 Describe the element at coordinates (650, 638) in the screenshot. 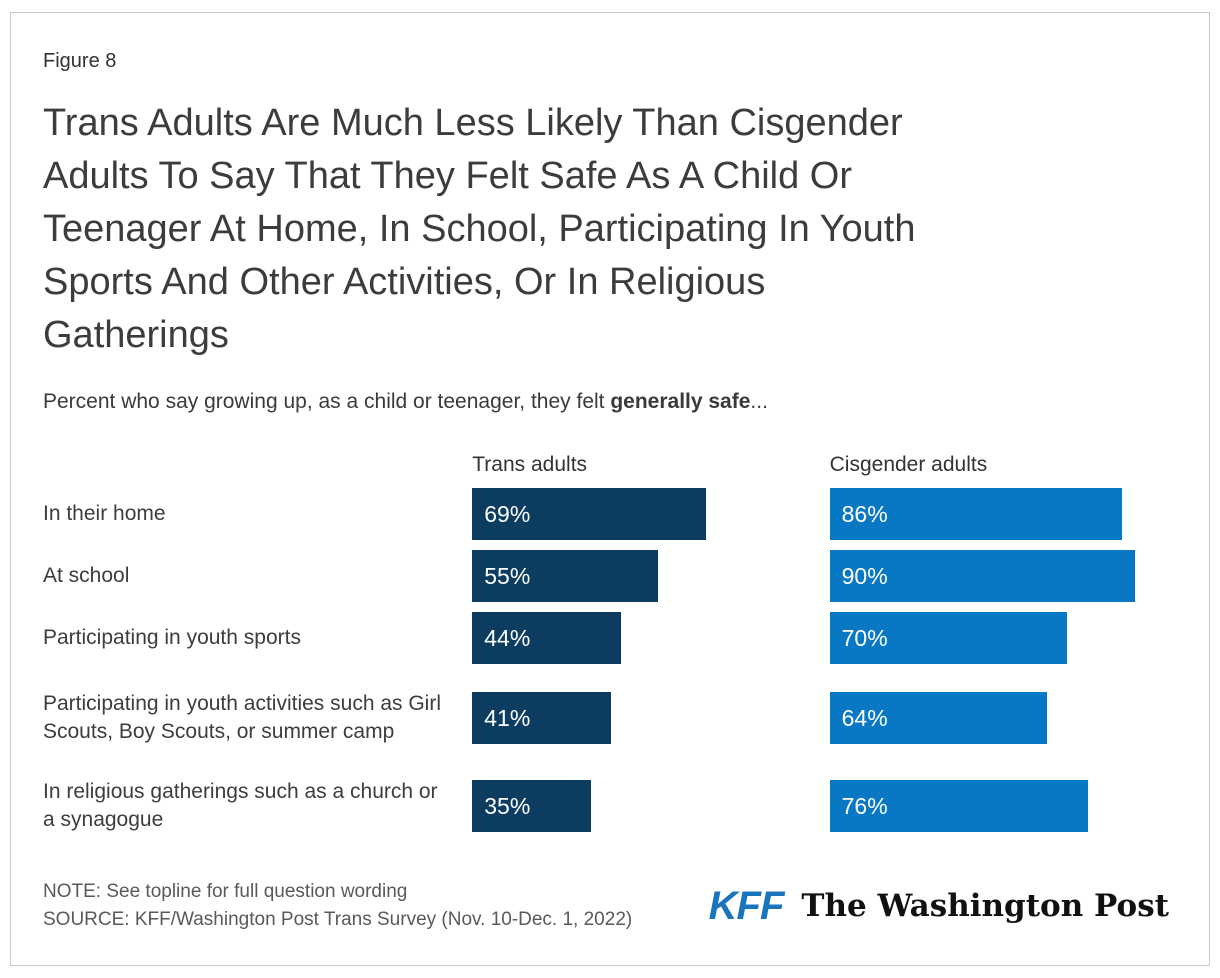

I see `trans-adults-bar-cell: 44%` at that location.